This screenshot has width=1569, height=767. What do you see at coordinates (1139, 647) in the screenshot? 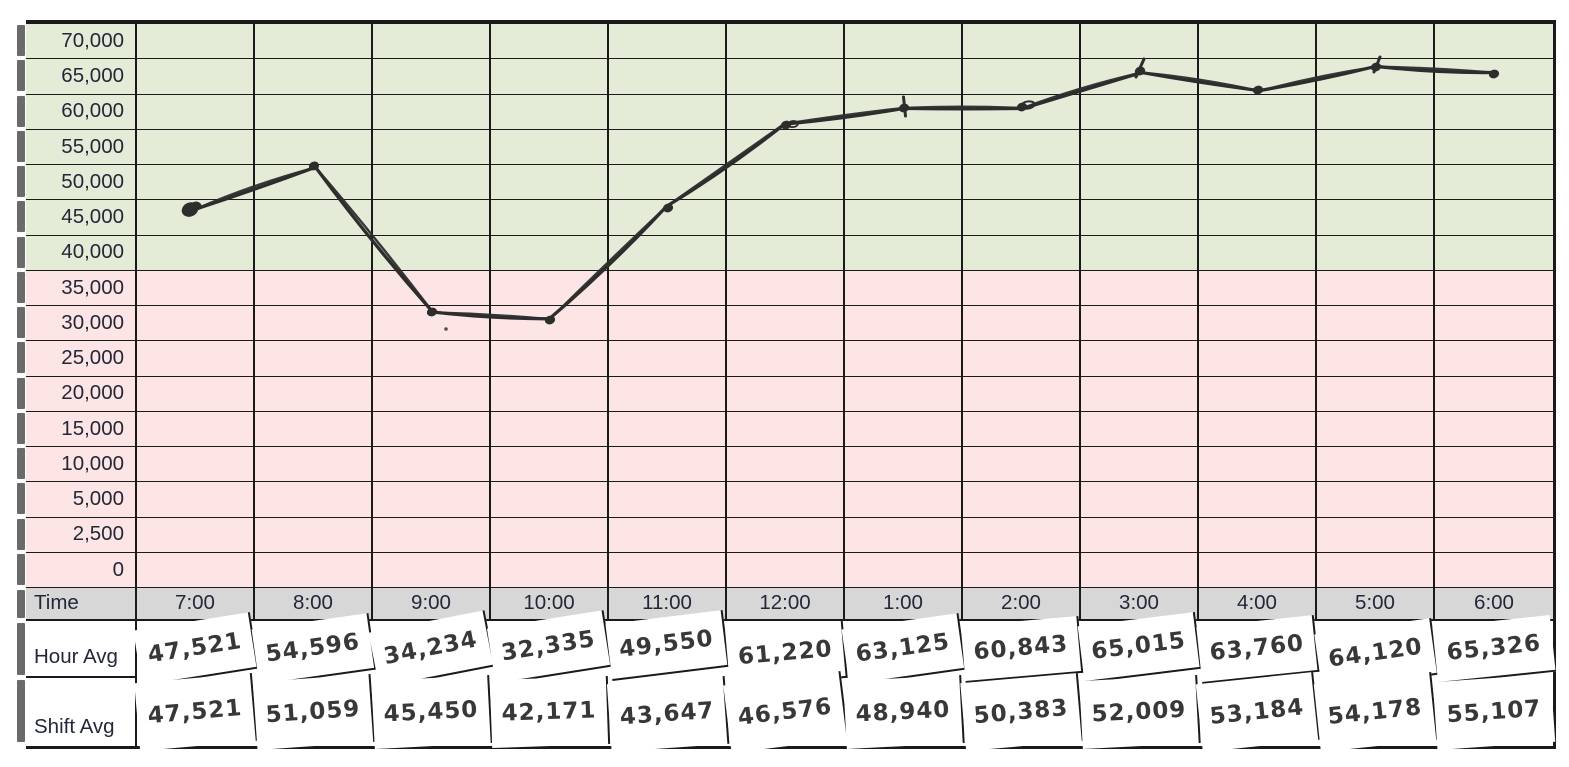
I see `hour-avg-cell: 65,015` at bounding box center [1139, 647].